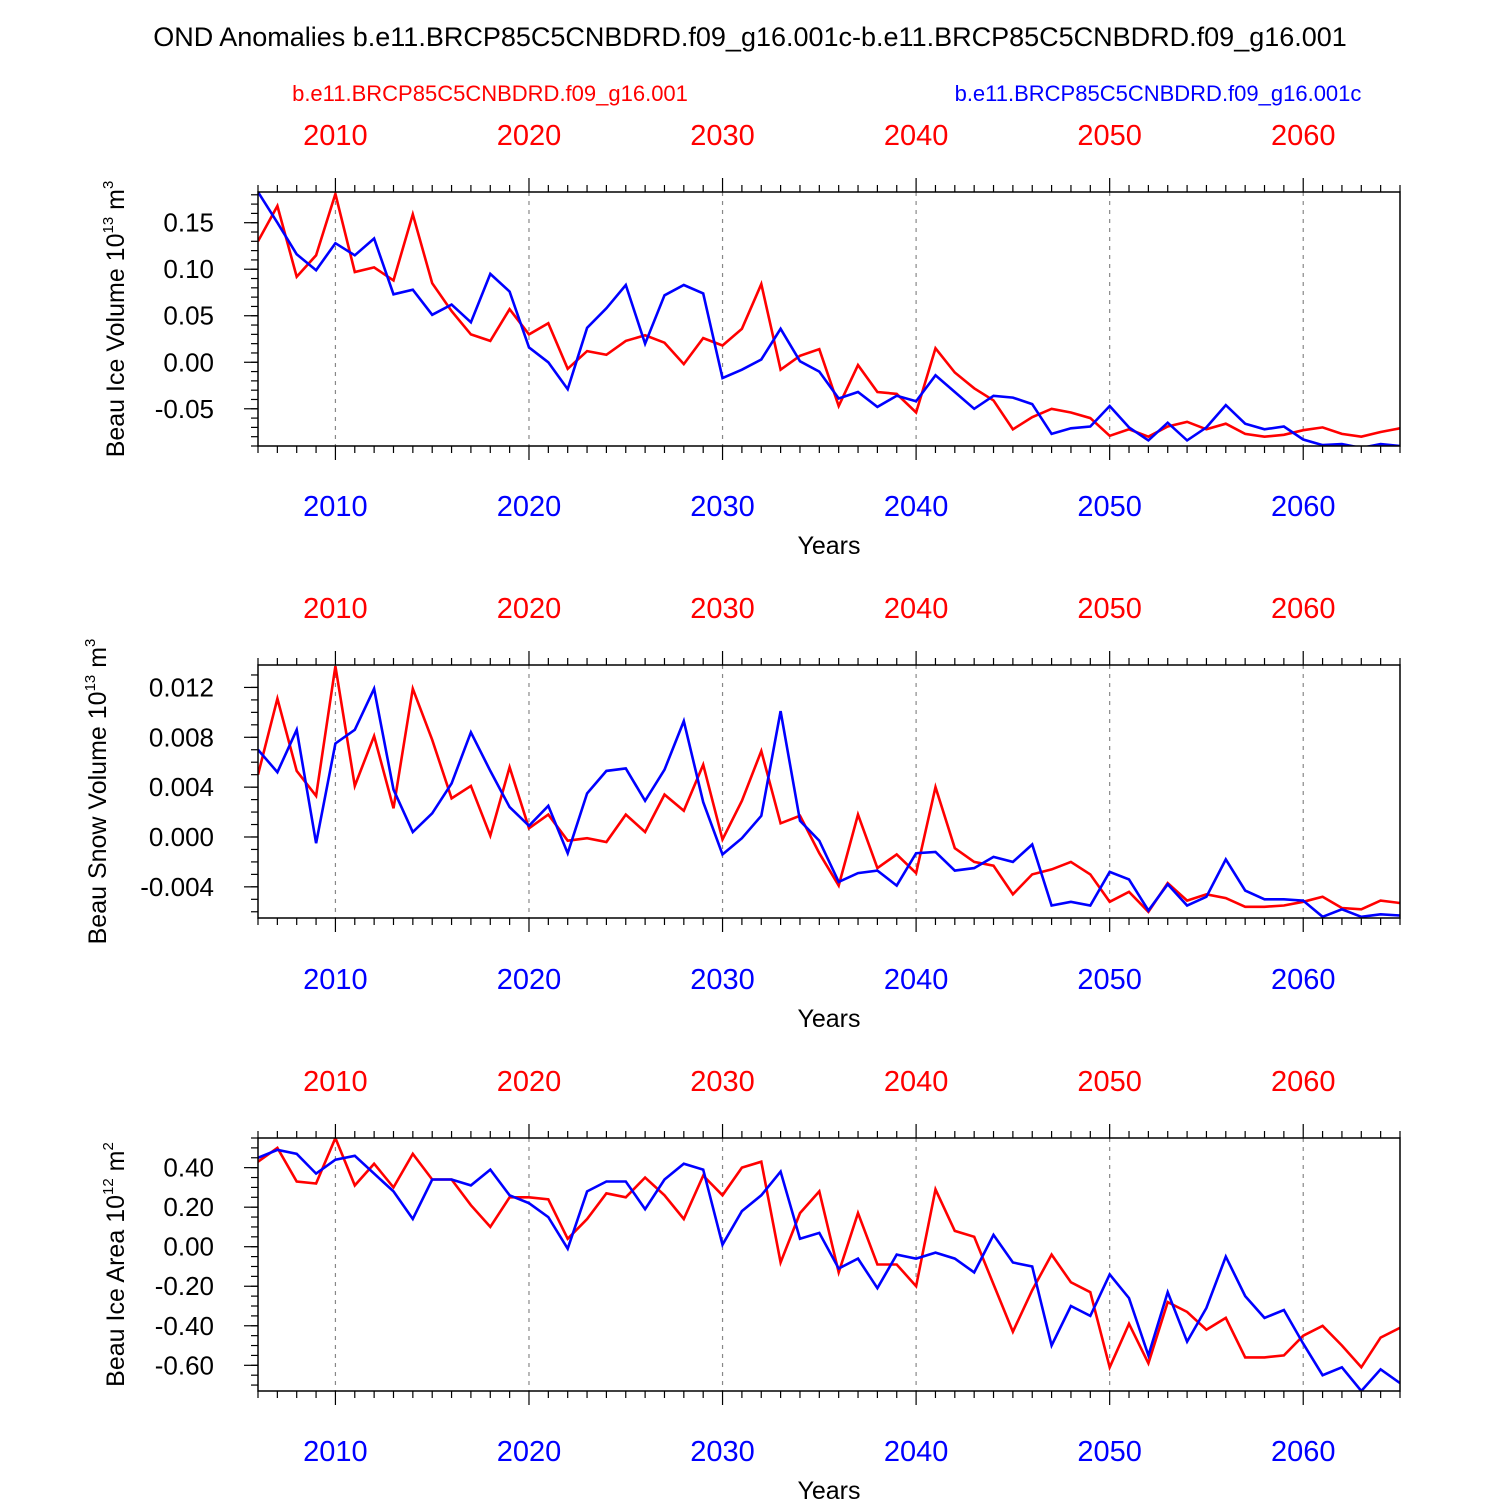 The width and height of the screenshot is (1500, 1500). What do you see at coordinates (181, 737) in the screenshot?
I see `y-tick-label: 0.008` at bounding box center [181, 737].